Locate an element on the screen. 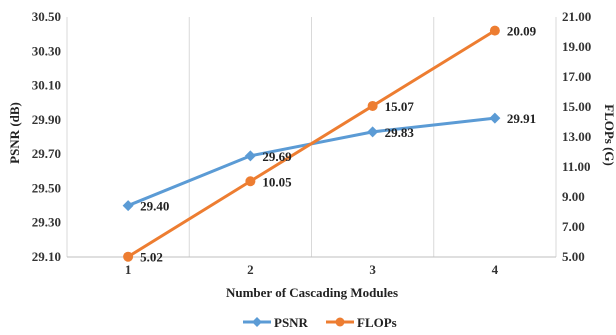 The image size is (616, 335). y-left-tick-label: 29.10 is located at coordinates (46, 256).